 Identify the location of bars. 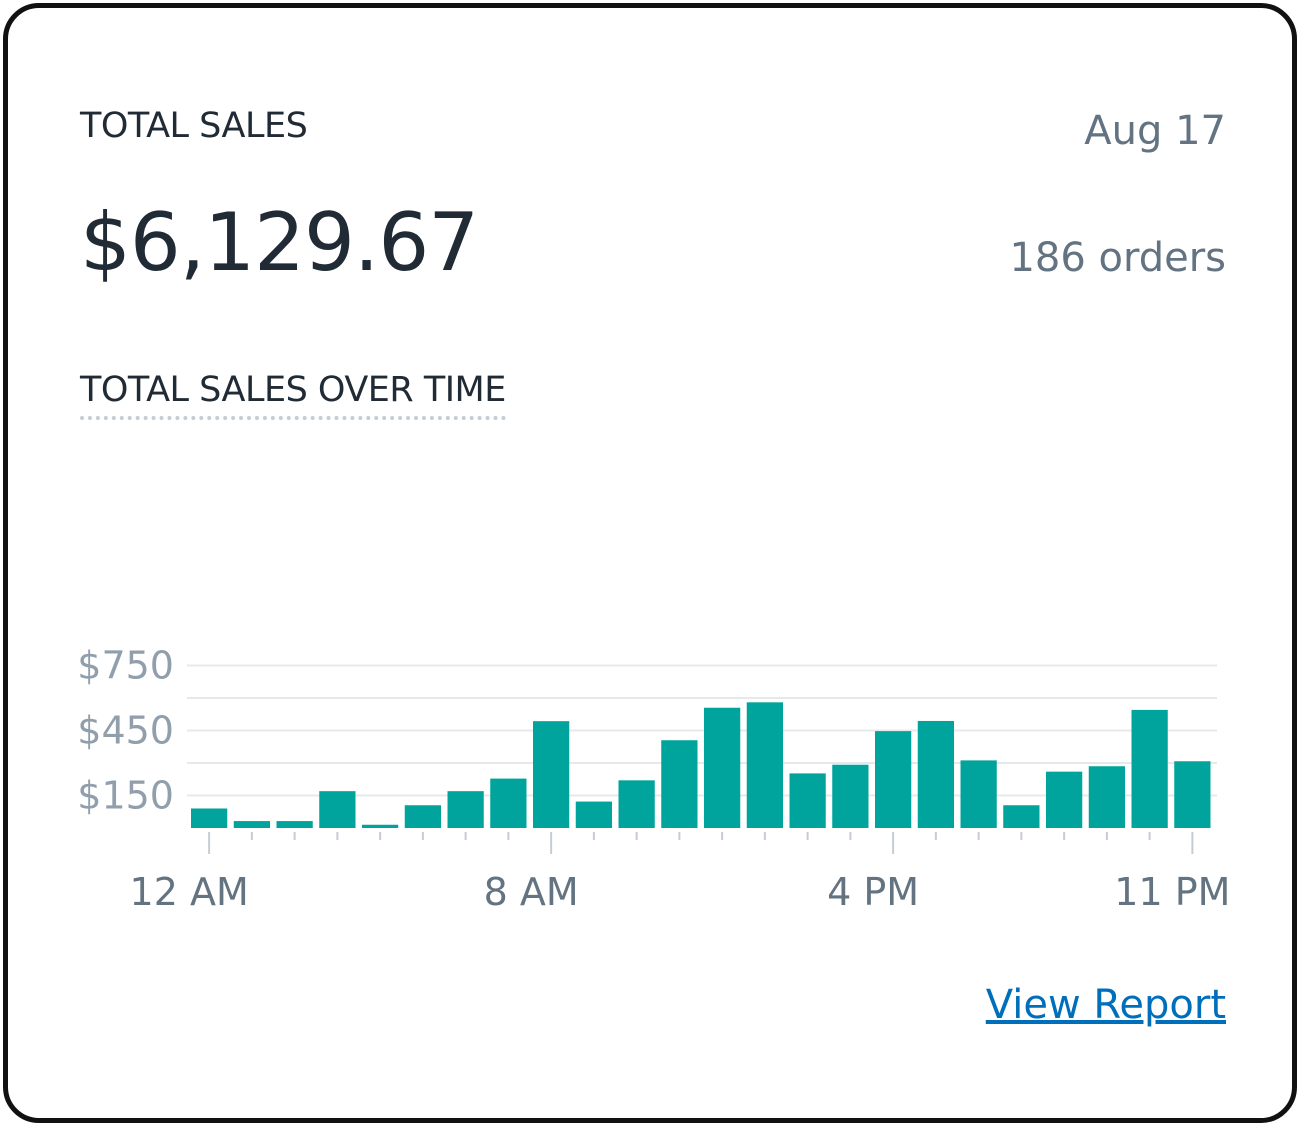
(701, 765).